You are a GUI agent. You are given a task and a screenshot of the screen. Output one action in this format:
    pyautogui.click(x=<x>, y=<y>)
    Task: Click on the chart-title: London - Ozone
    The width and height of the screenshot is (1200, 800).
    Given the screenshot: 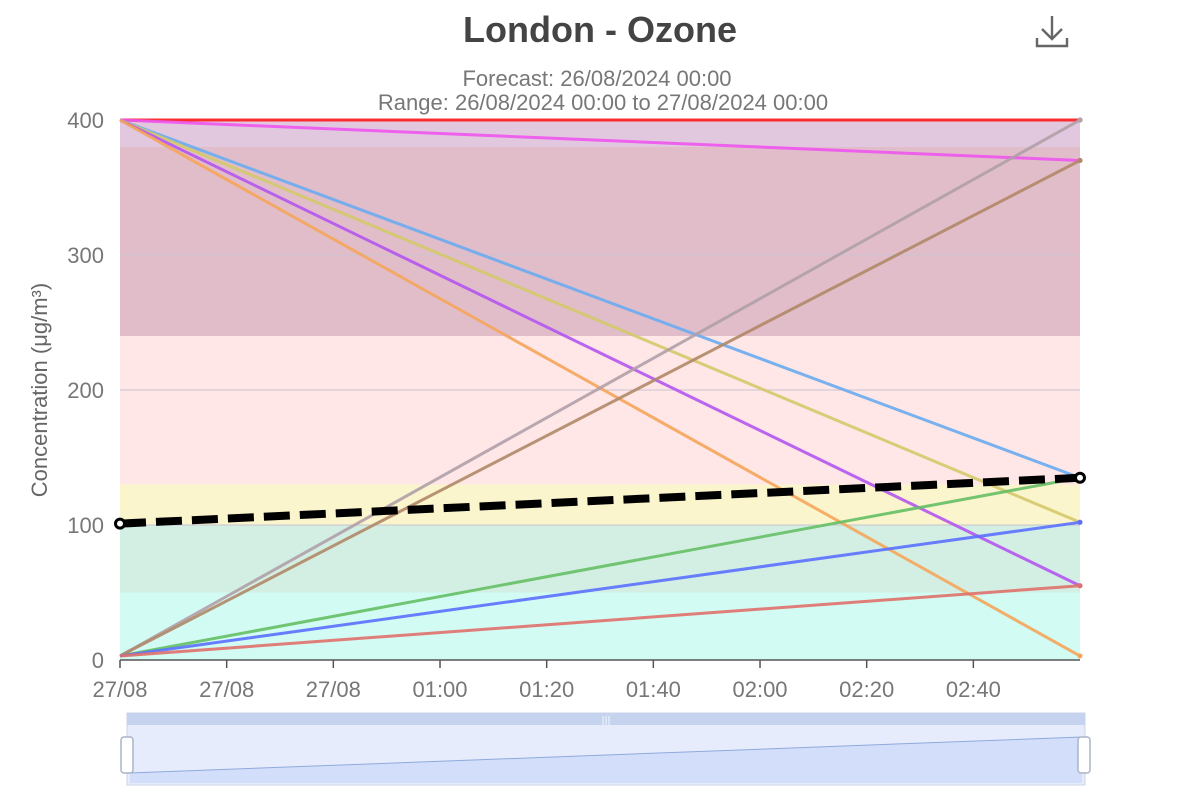 What is the action you would take?
    pyautogui.click(x=600, y=29)
    